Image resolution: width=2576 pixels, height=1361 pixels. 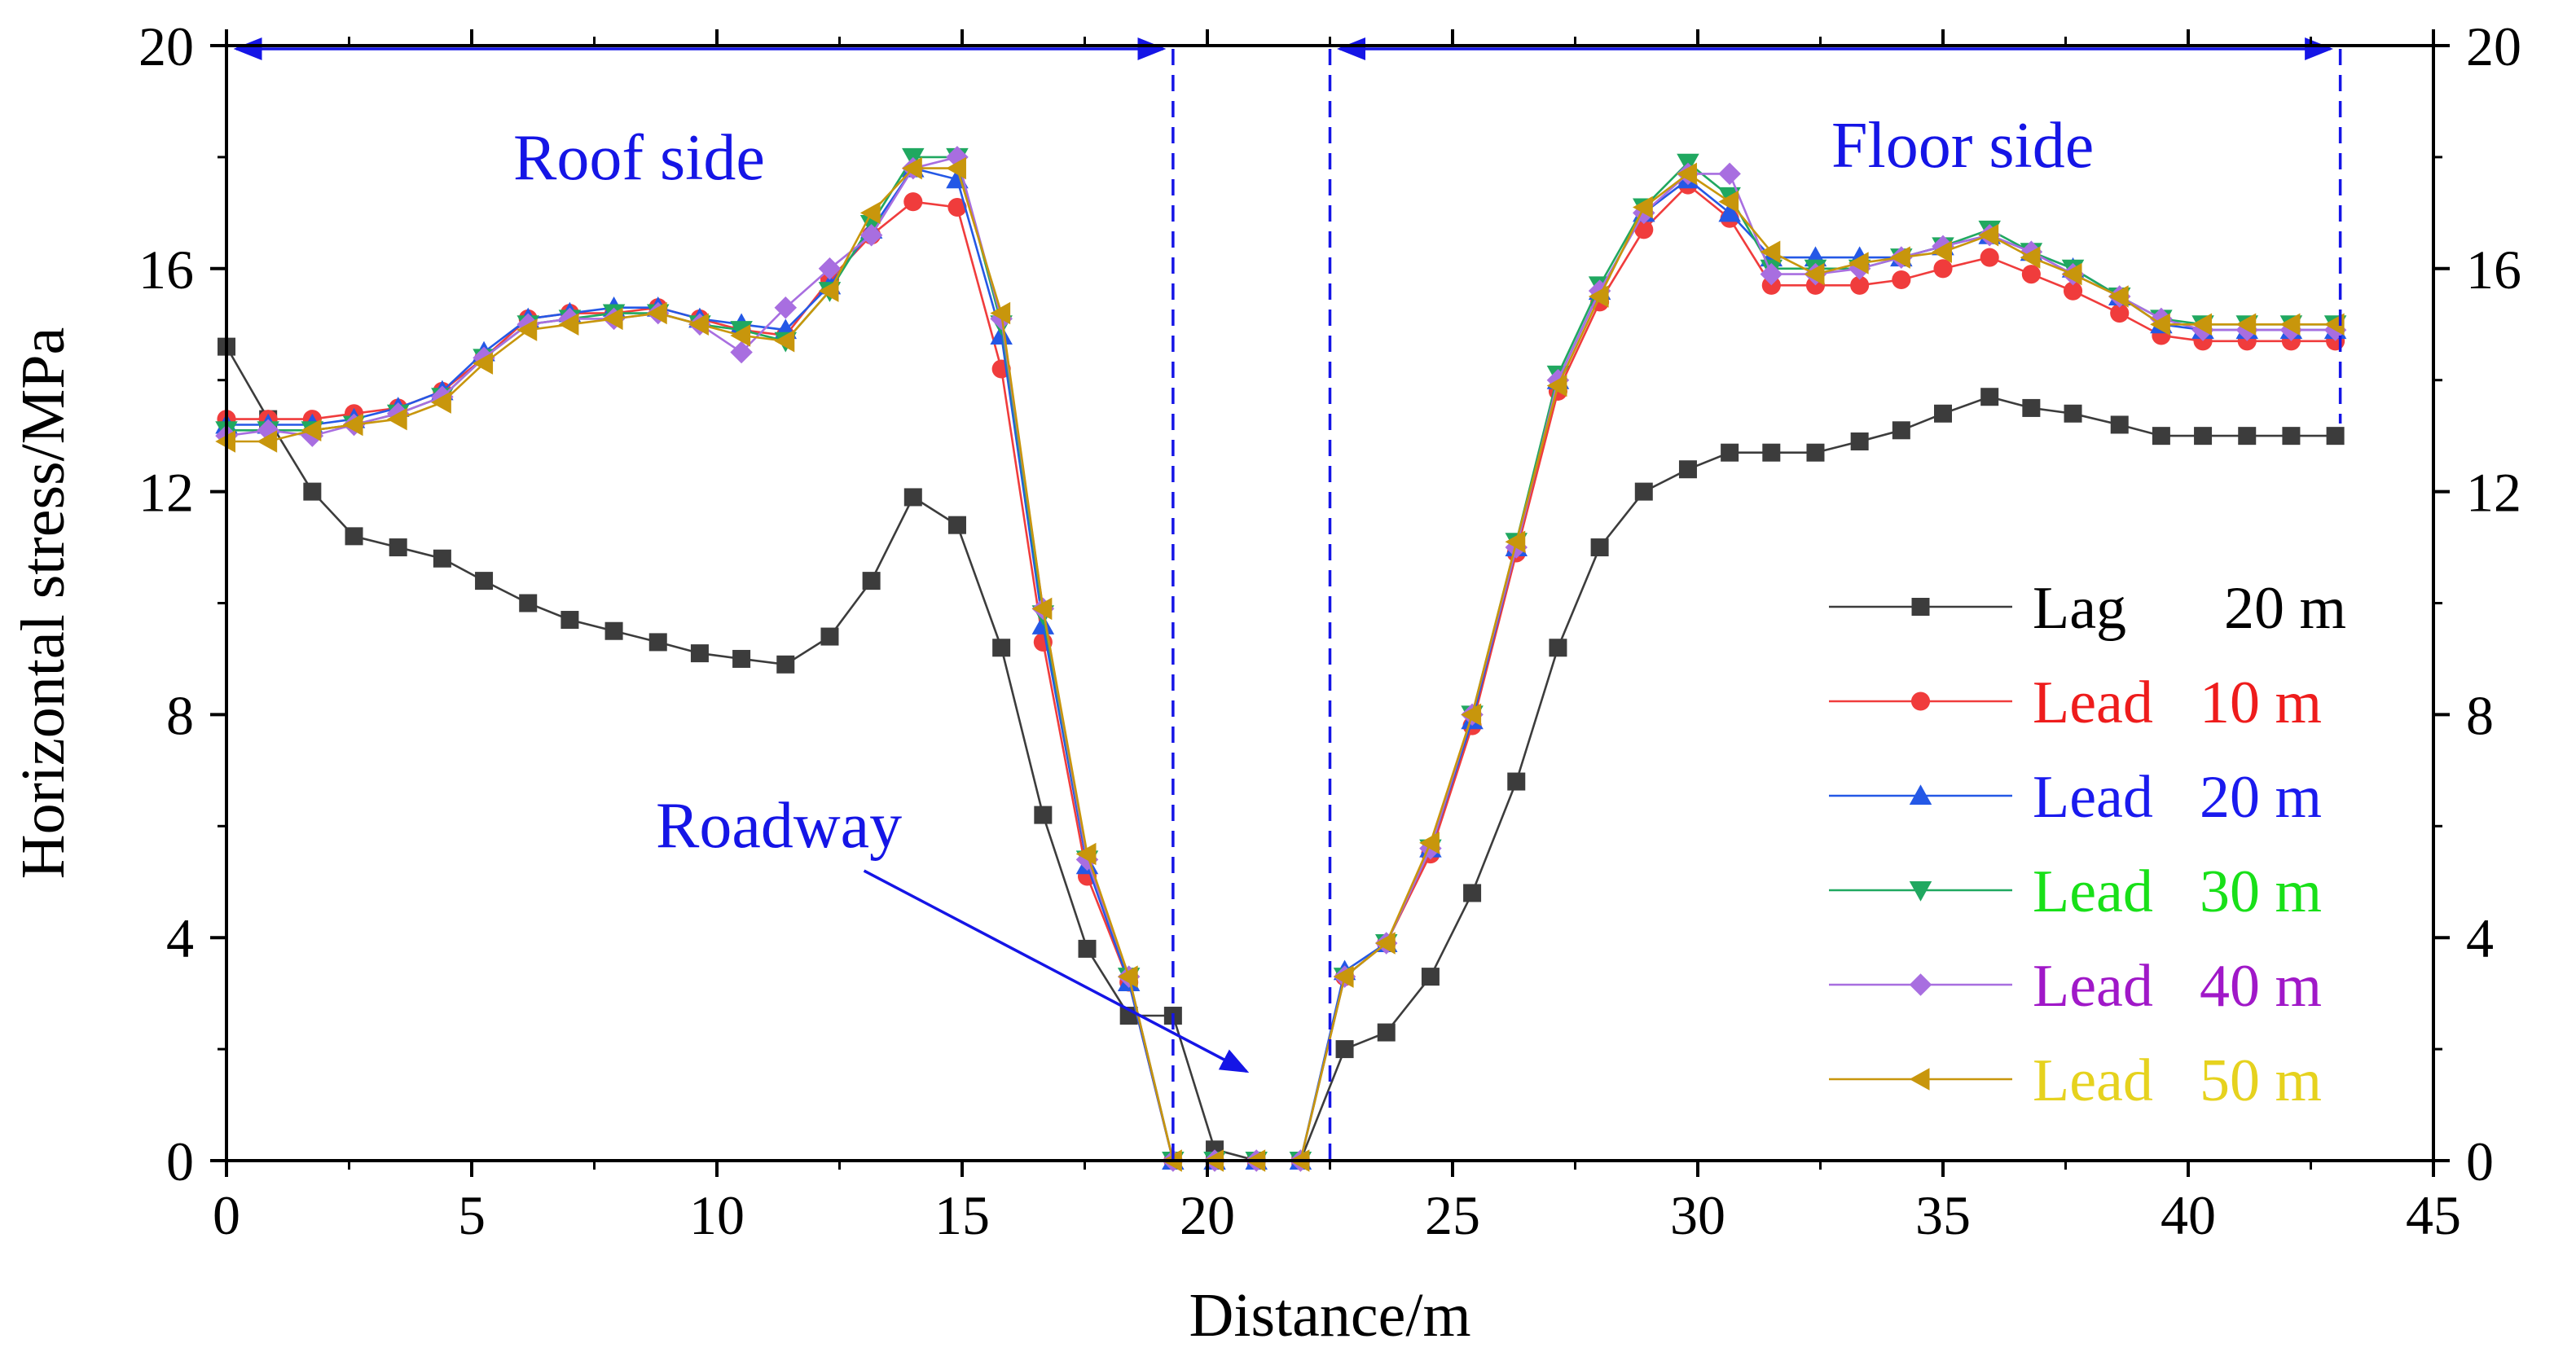 I want to click on legend-item-3: Lead 30 m, so click(x=2075, y=891).